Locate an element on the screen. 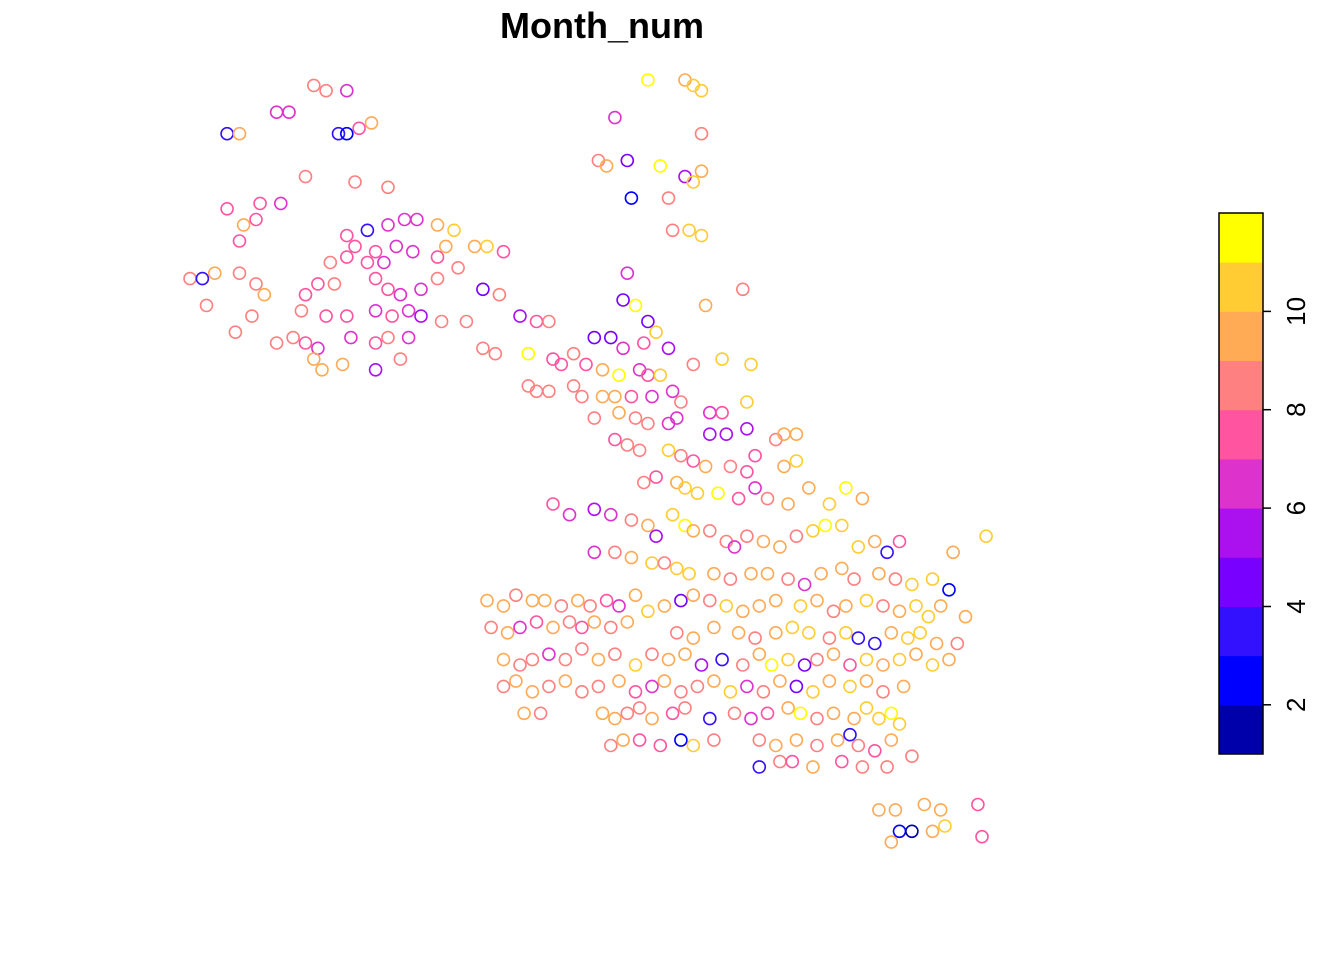 Image resolution: width=1344 pixels, height=960 pixels. colorbar-legend: 2 4 6 8 10 is located at coordinates (1264, 483).